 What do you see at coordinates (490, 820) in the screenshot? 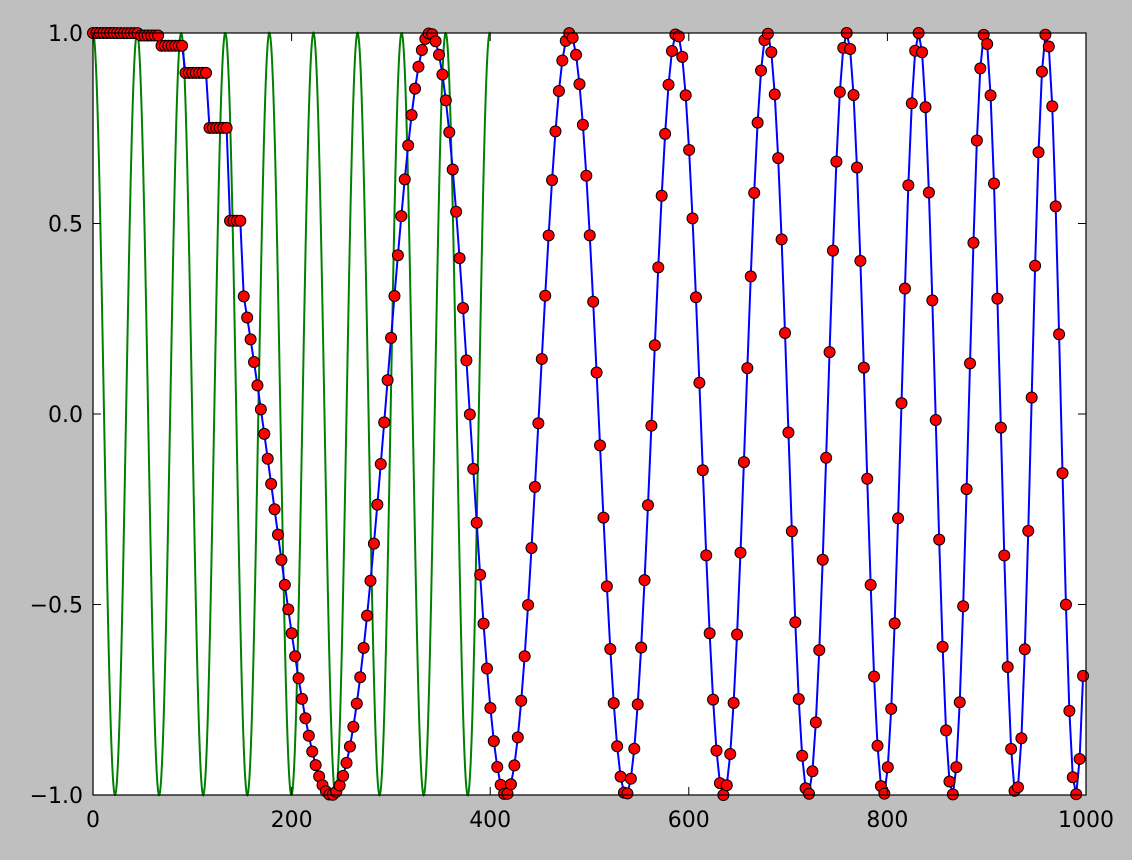
I see `x-tick-label: 400` at bounding box center [490, 820].